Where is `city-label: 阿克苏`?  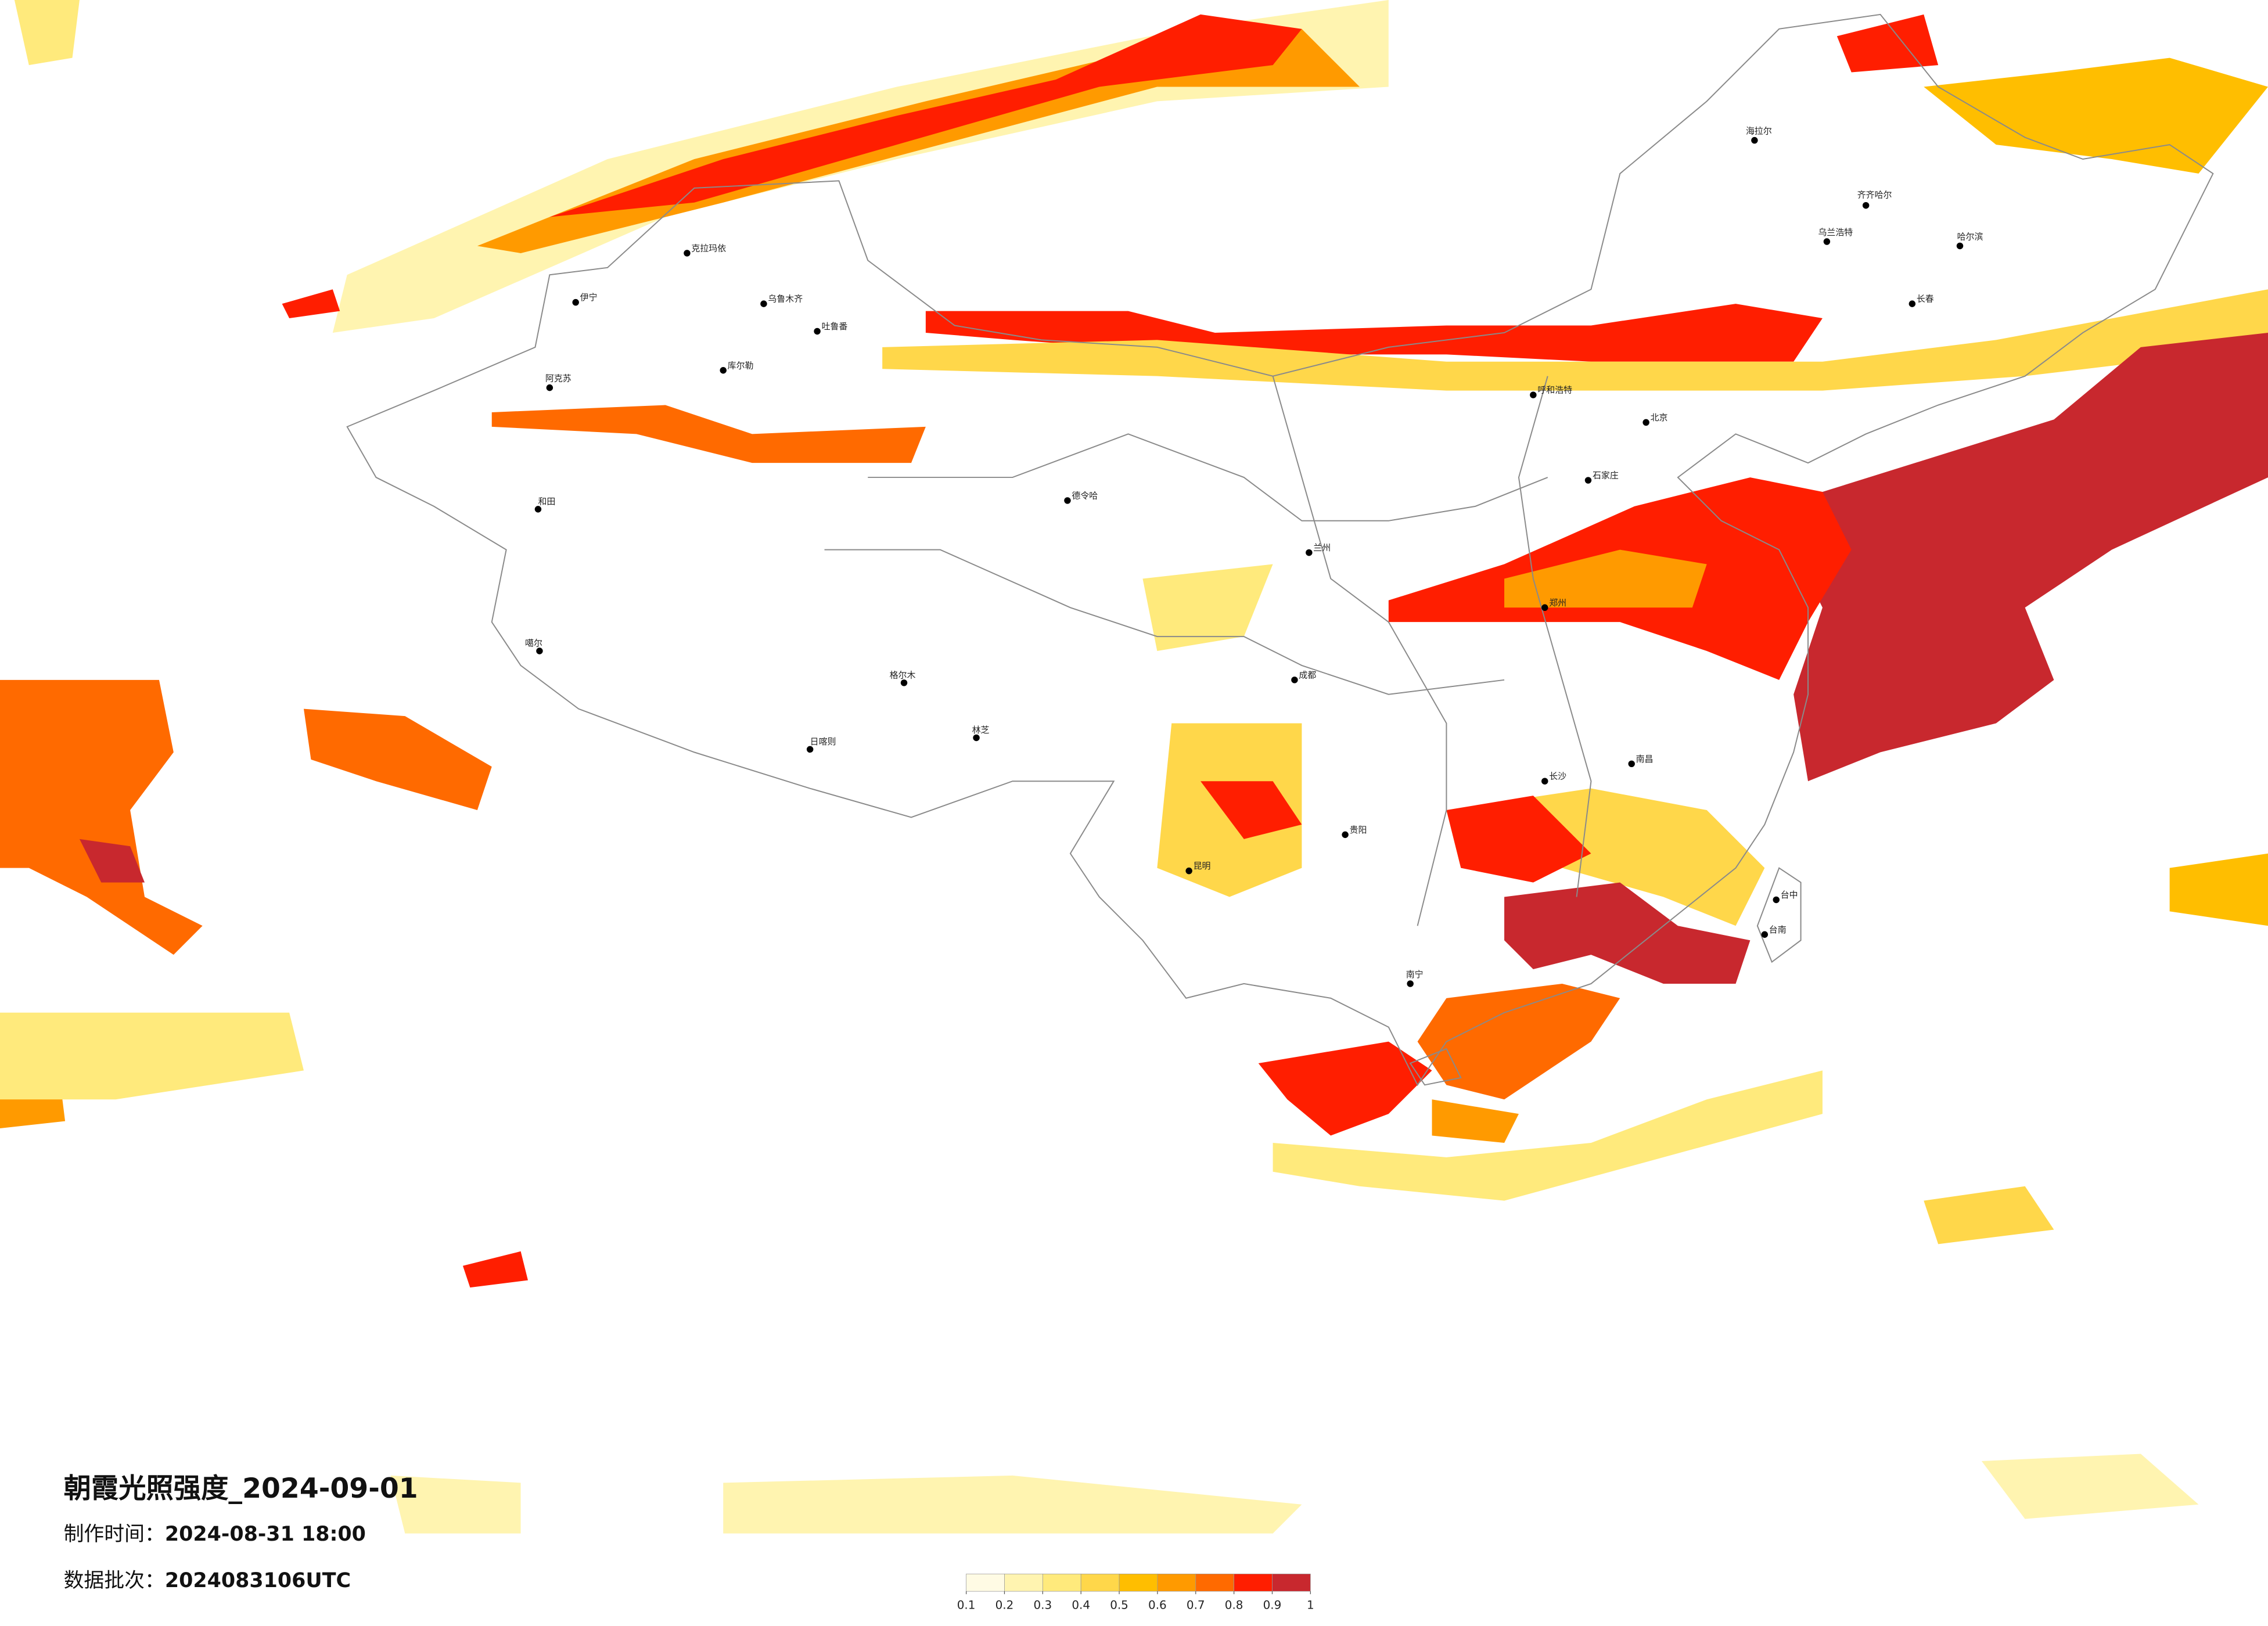
city-label: 阿克苏 is located at coordinates (558, 378).